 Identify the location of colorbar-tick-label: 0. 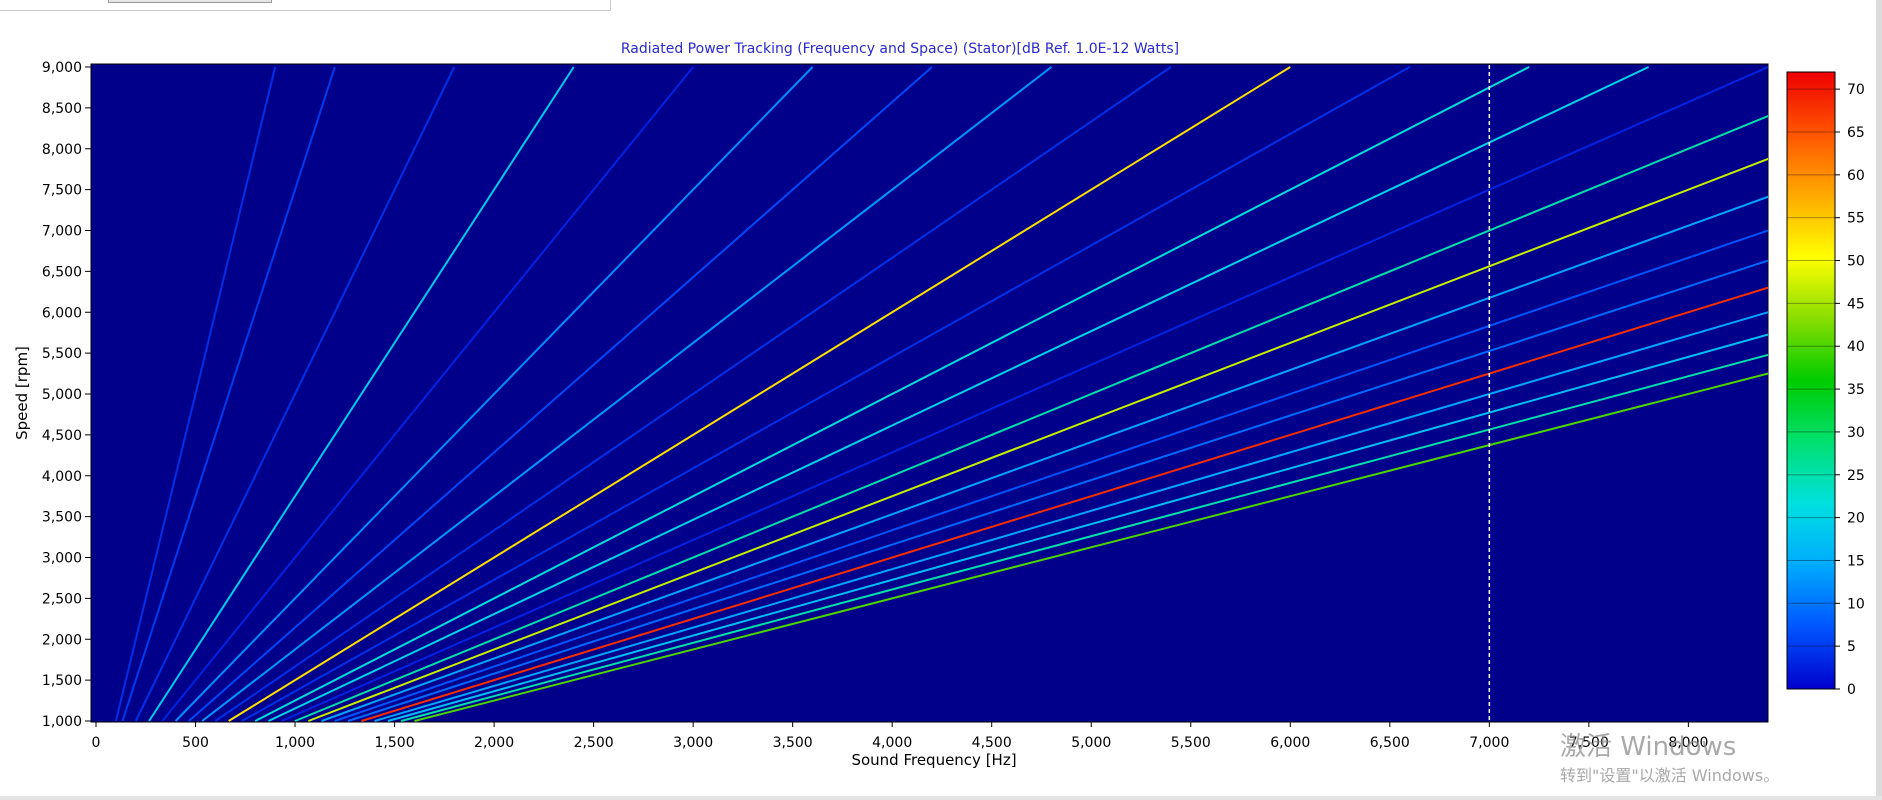
(1851, 690).